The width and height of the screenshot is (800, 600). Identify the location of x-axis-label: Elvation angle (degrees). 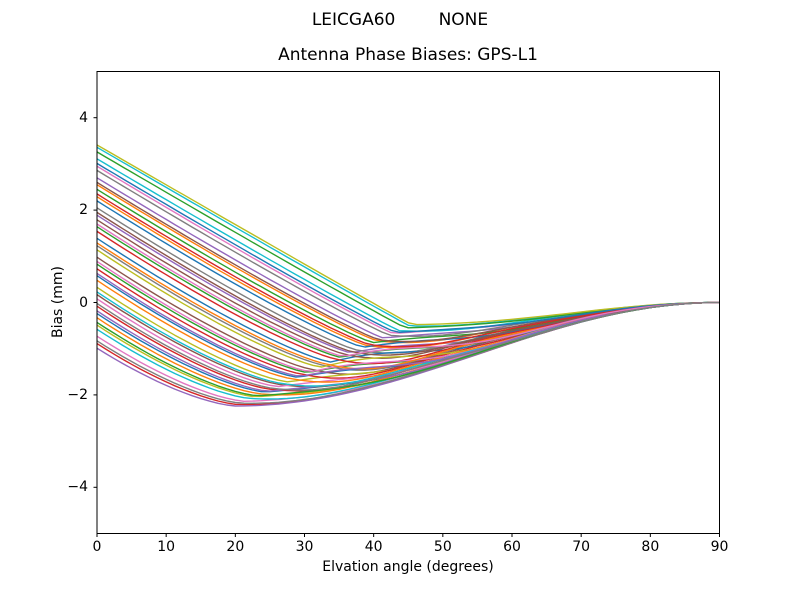
(408, 567).